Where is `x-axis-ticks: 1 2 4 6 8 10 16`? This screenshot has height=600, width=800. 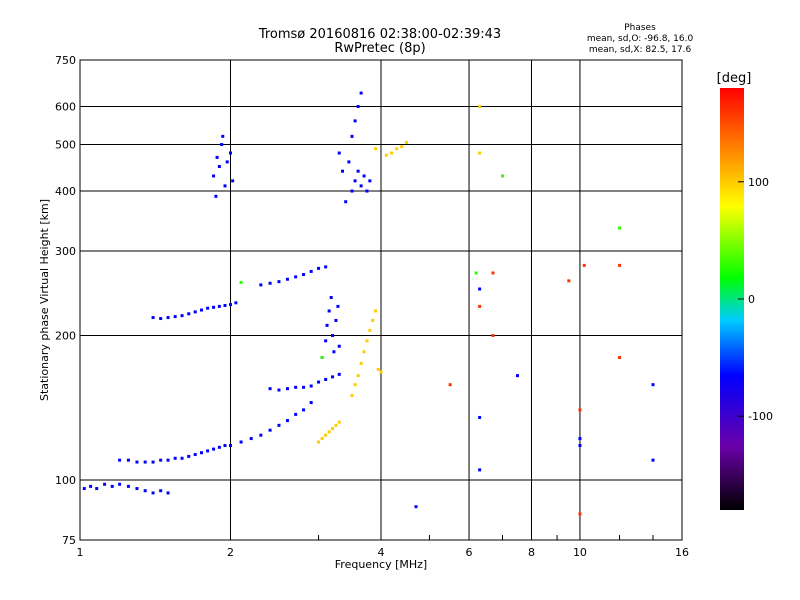 x-axis-ticks: 1 2 4 6 8 10 16 is located at coordinates (383, 547).